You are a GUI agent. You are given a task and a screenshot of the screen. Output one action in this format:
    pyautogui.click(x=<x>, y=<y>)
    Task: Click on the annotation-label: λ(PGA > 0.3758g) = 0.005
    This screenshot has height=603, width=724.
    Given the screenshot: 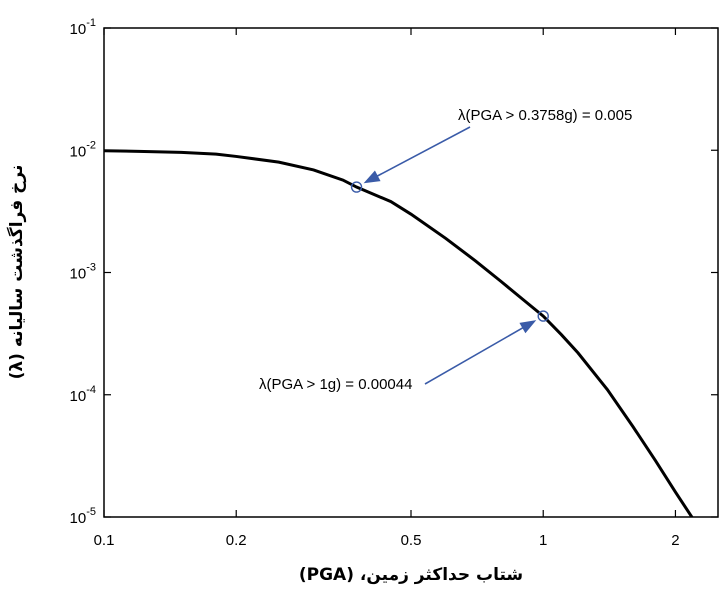 What is the action you would take?
    pyautogui.click(x=545, y=115)
    